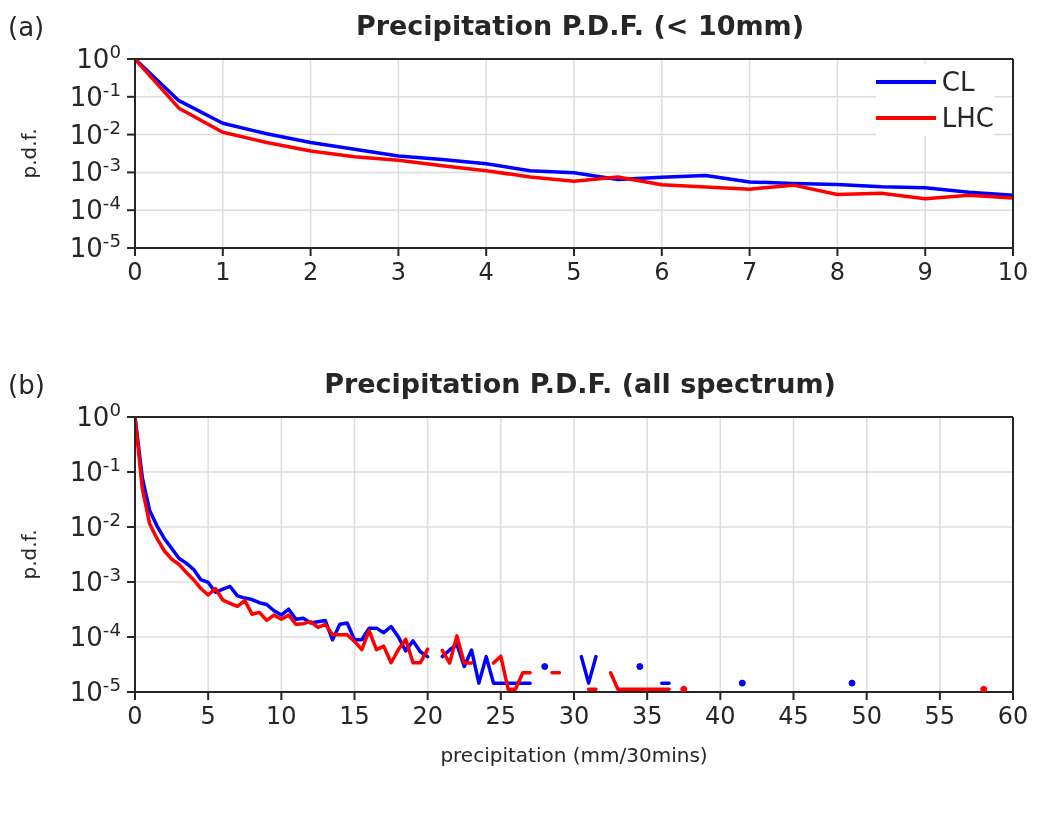  What do you see at coordinates (749, 272) in the screenshot?
I see `x-tick-label: 7` at bounding box center [749, 272].